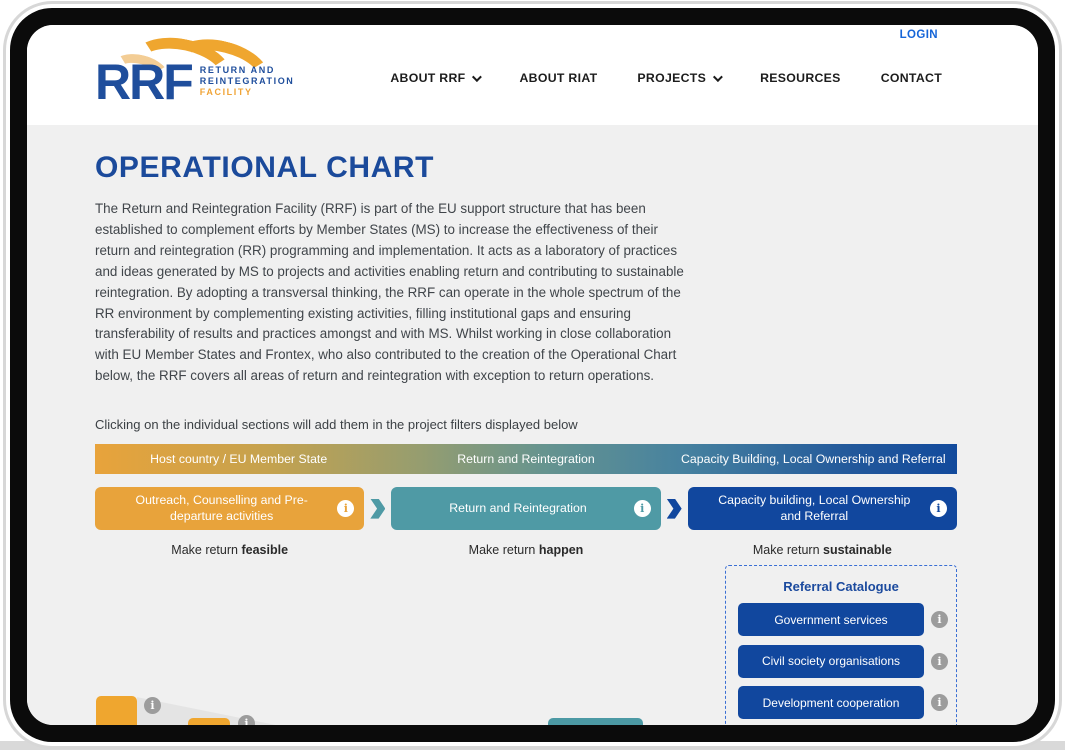 The width and height of the screenshot is (1065, 750). Describe the element at coordinates (239, 459) in the screenshot. I see `bar-segment-host-country: Host country / EU Member State` at that location.